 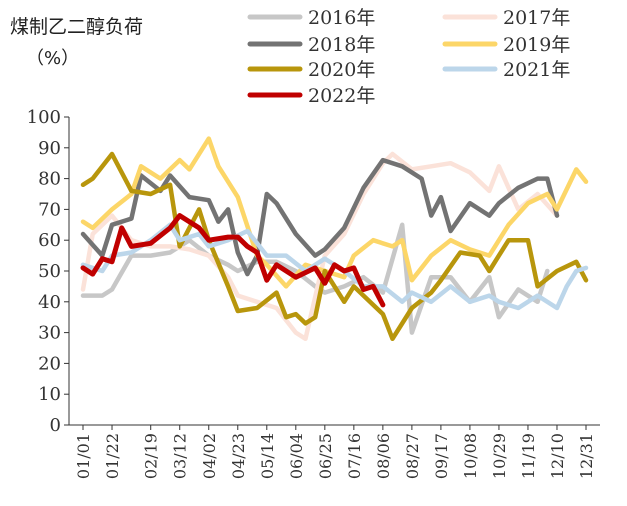 I want to click on y-tick-label: 50, so click(x=49, y=271).